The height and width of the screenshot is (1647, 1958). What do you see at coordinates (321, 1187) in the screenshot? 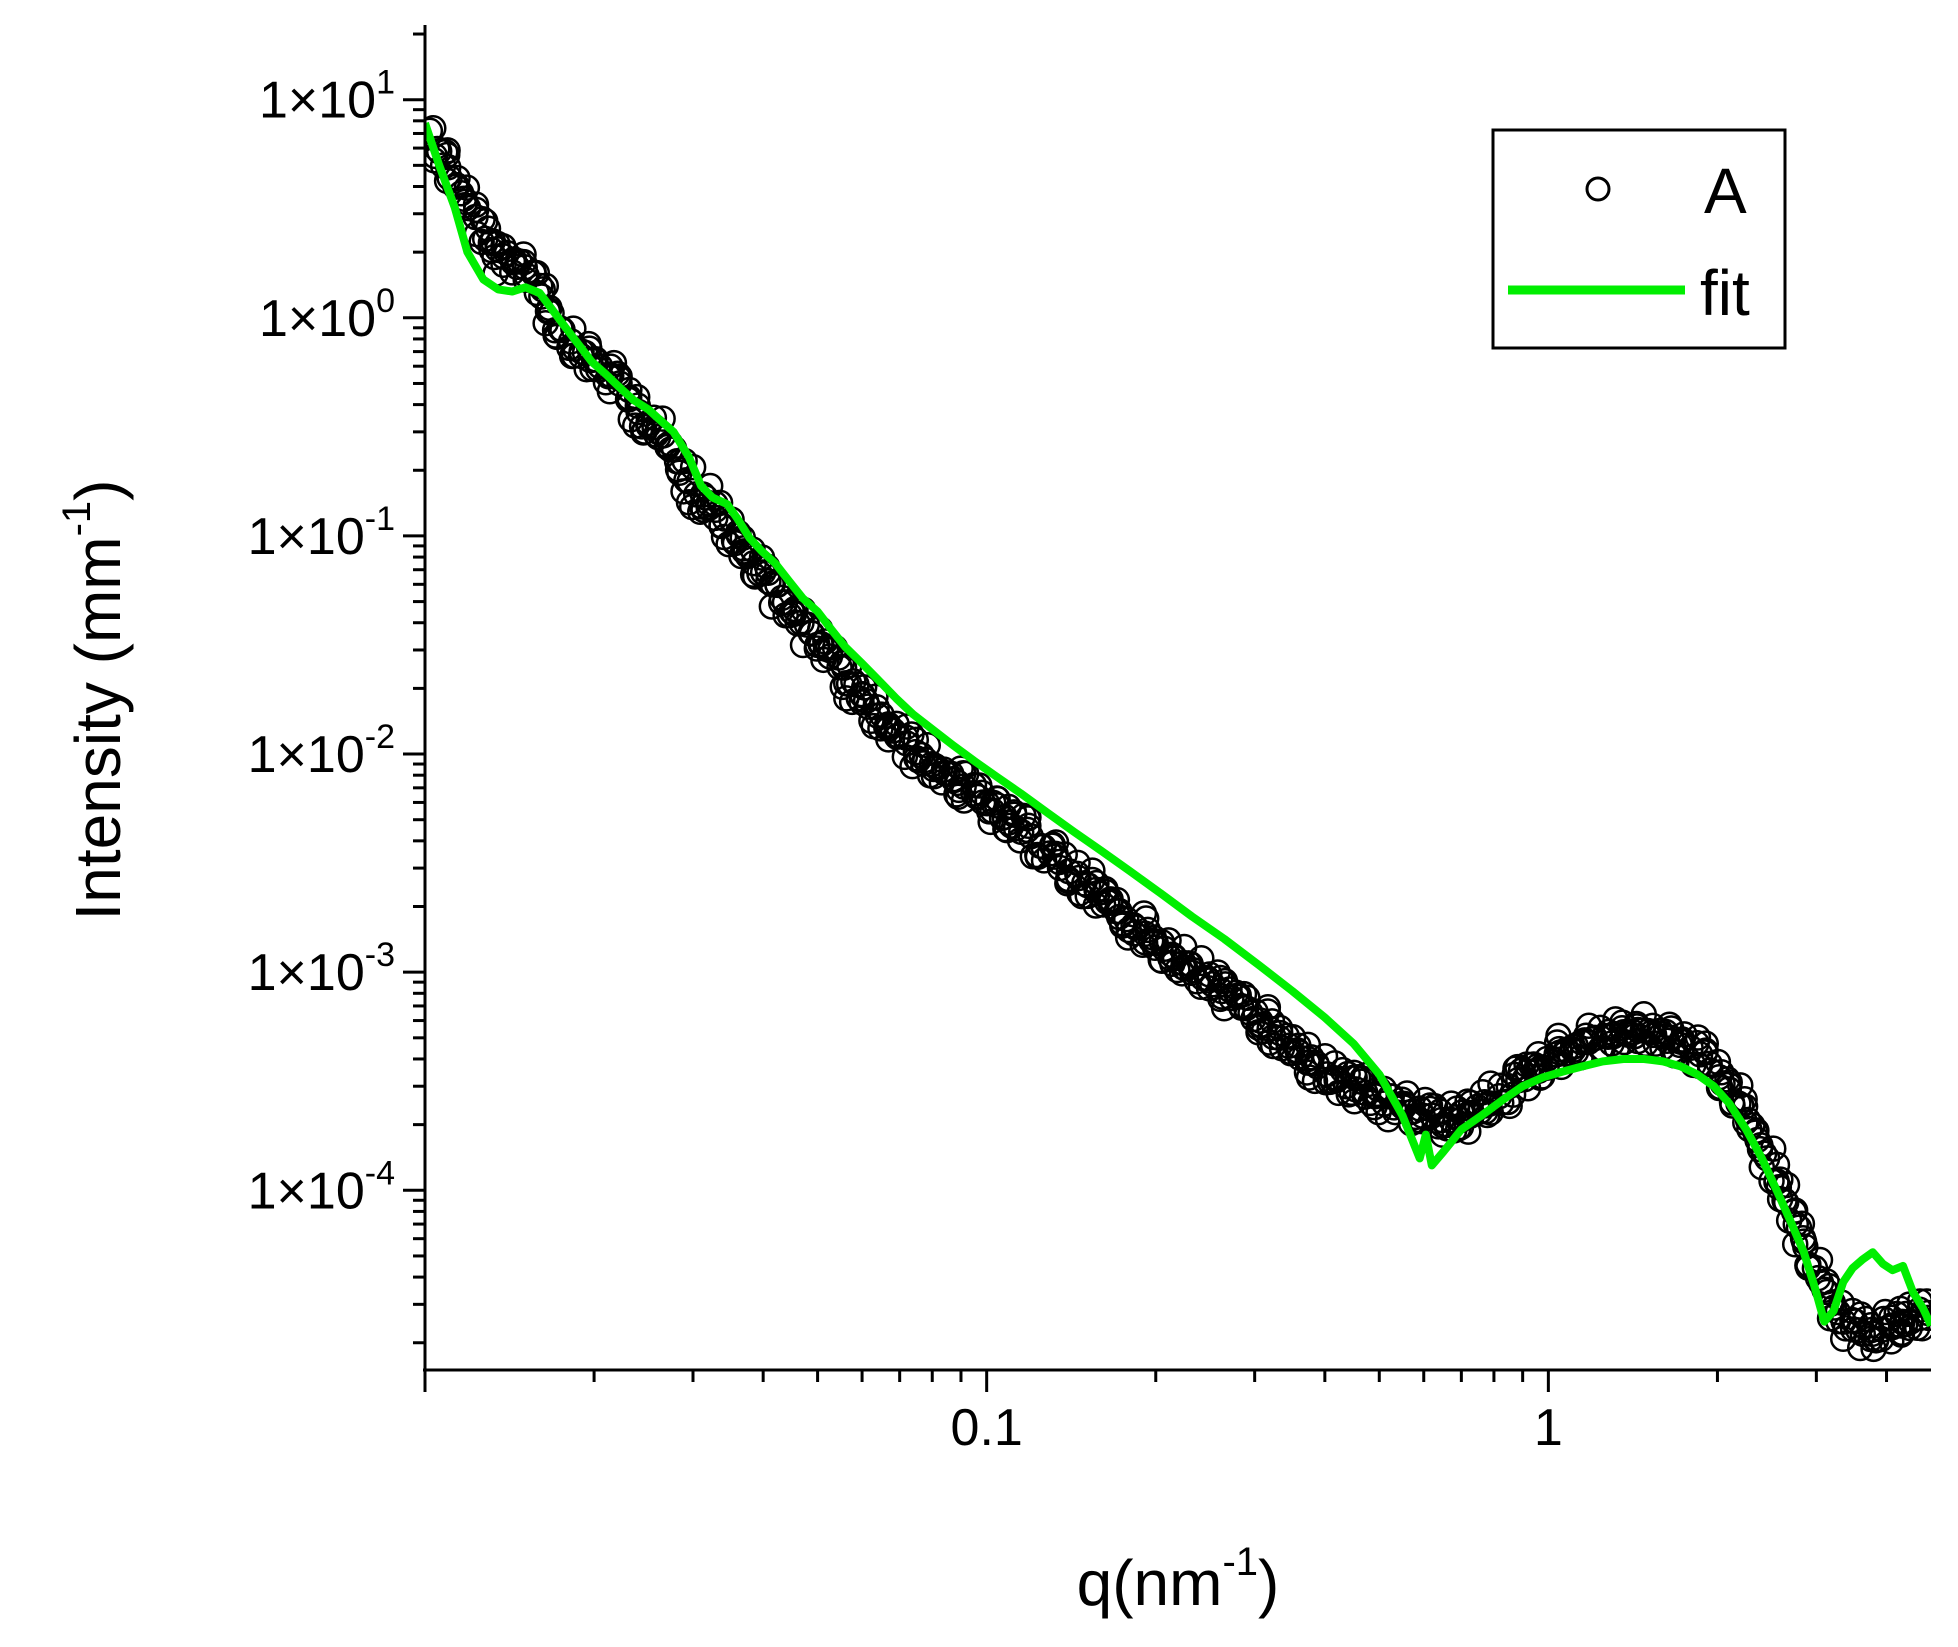
I see `y-tick-label: 1×10⁻⁴` at bounding box center [321, 1187].